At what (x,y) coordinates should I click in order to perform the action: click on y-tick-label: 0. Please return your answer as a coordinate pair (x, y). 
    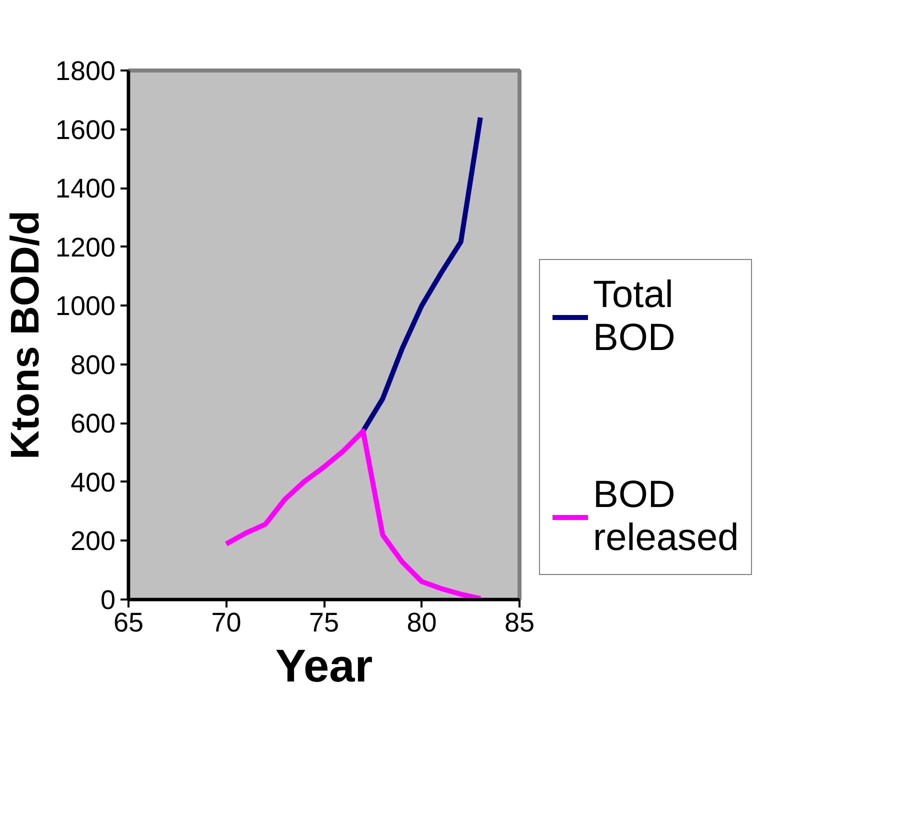
    Looking at the image, I should click on (108, 600).